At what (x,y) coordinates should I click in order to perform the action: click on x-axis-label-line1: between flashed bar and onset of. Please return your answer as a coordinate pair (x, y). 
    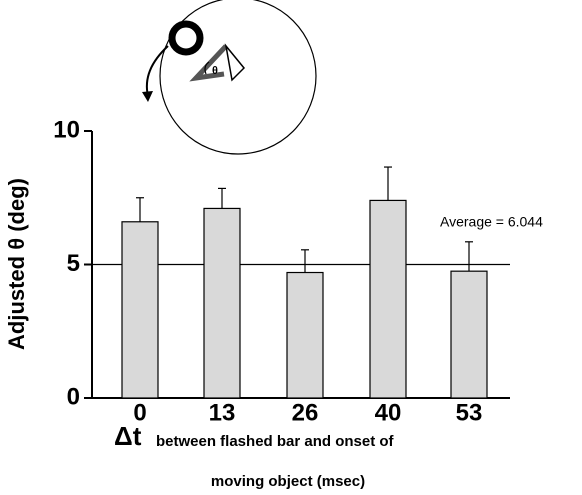
    Looking at the image, I should click on (275, 441).